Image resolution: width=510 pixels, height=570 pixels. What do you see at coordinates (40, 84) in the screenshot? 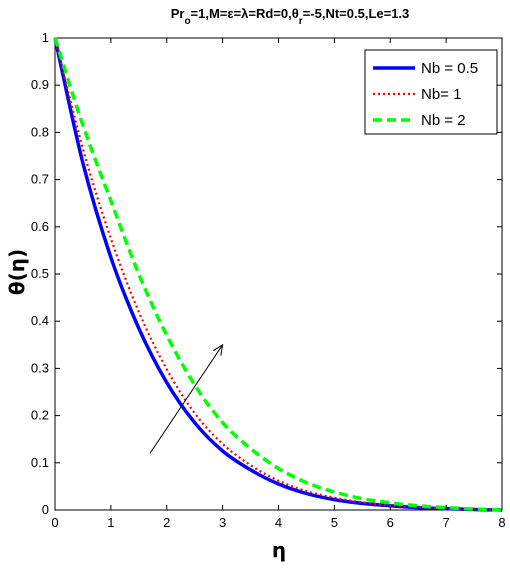
I see `y-tick-label: 0.9` at bounding box center [40, 84].